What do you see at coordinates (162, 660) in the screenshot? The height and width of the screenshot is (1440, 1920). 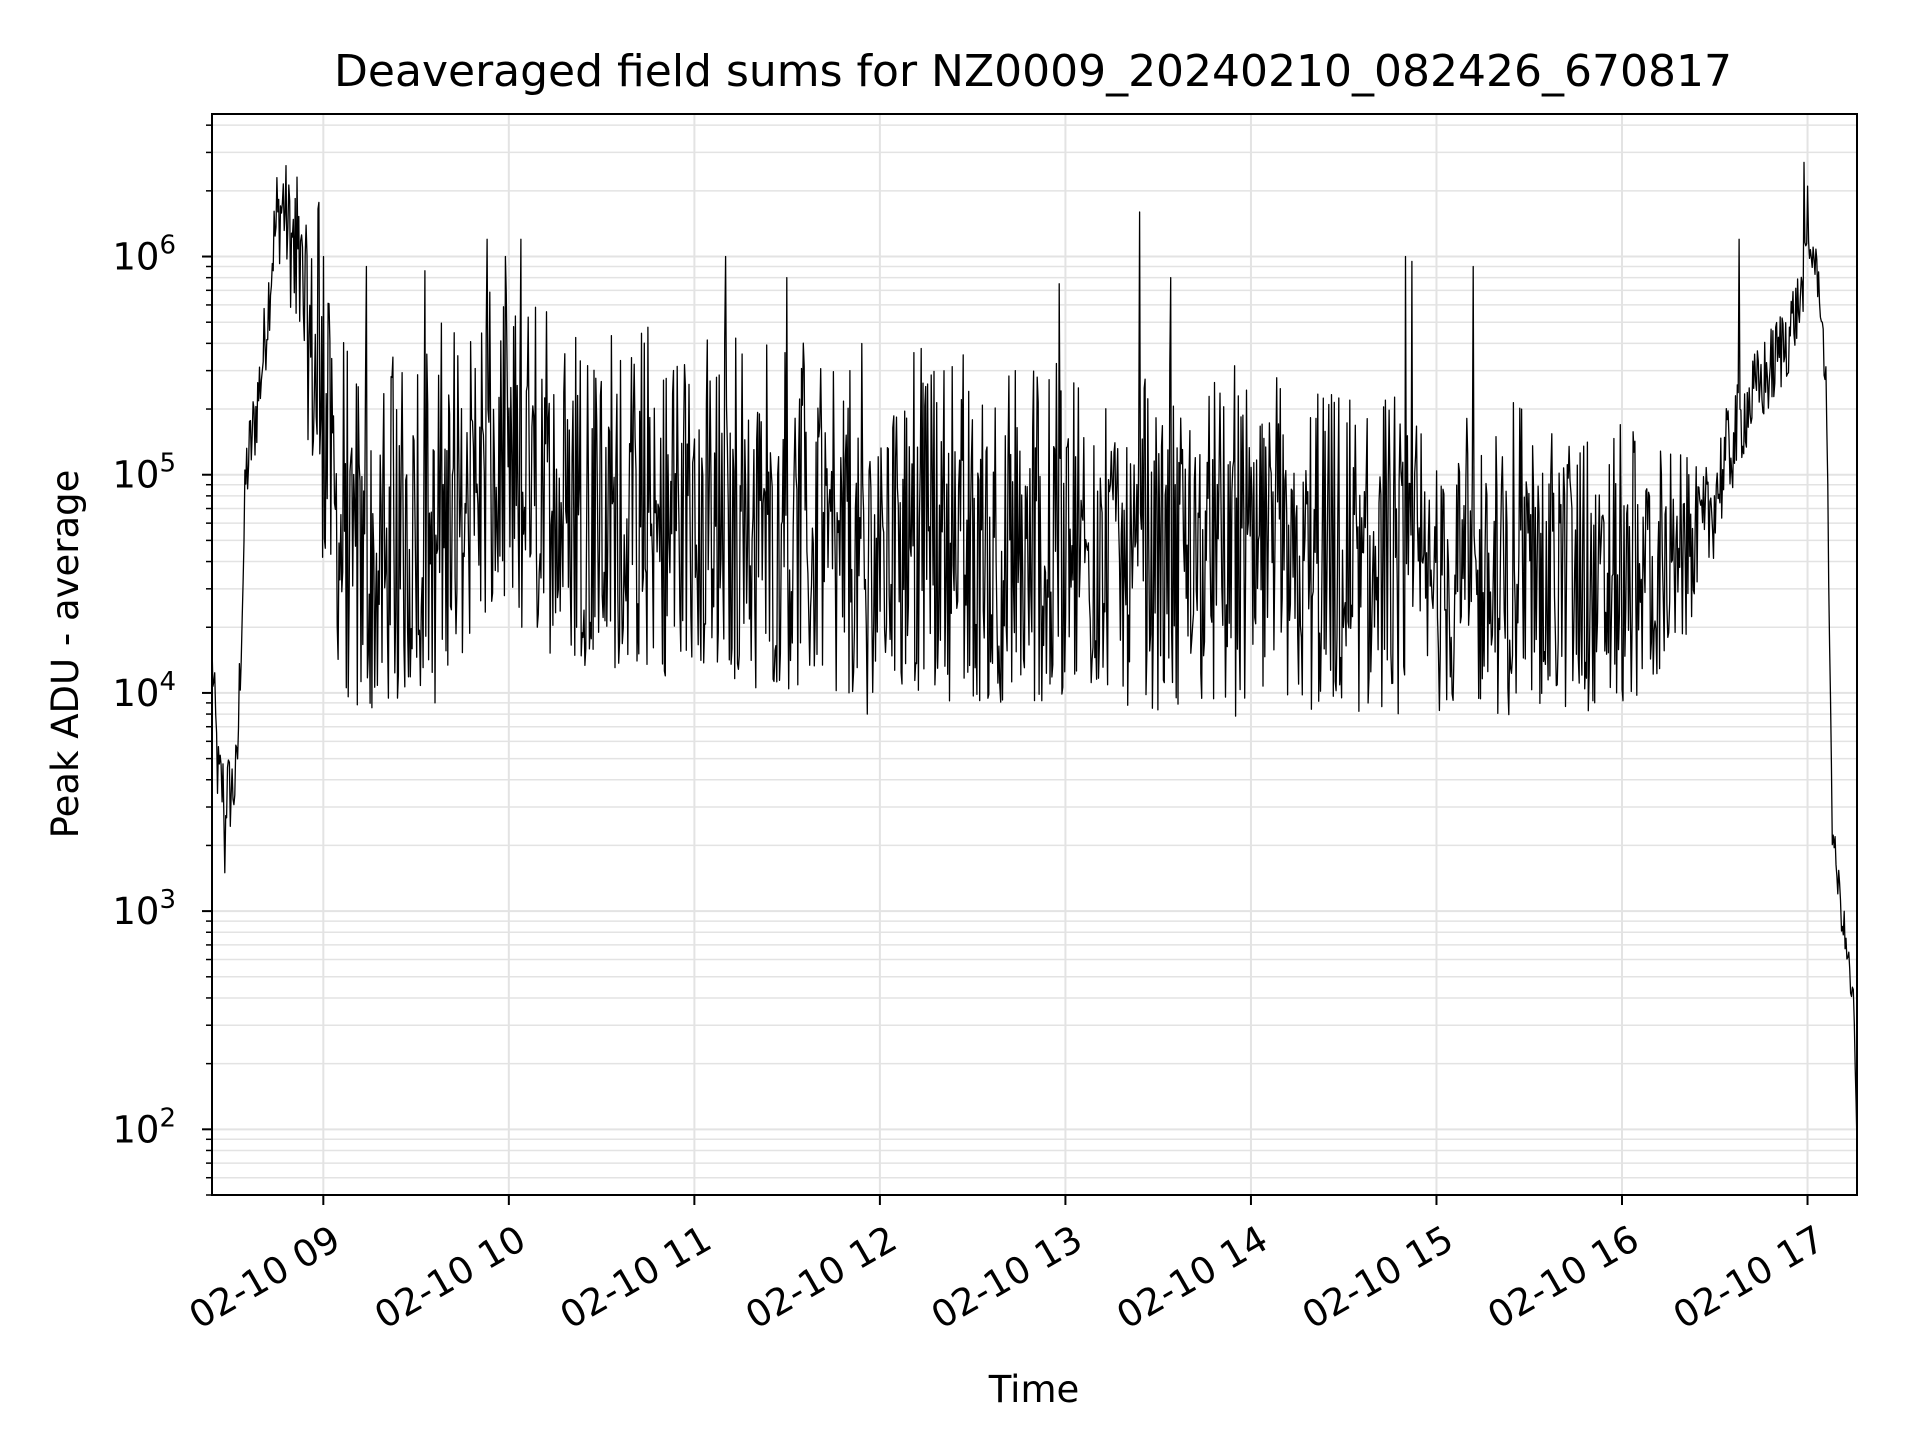 I see `y-axis-ticks: 102 103 104 105 106` at bounding box center [162, 660].